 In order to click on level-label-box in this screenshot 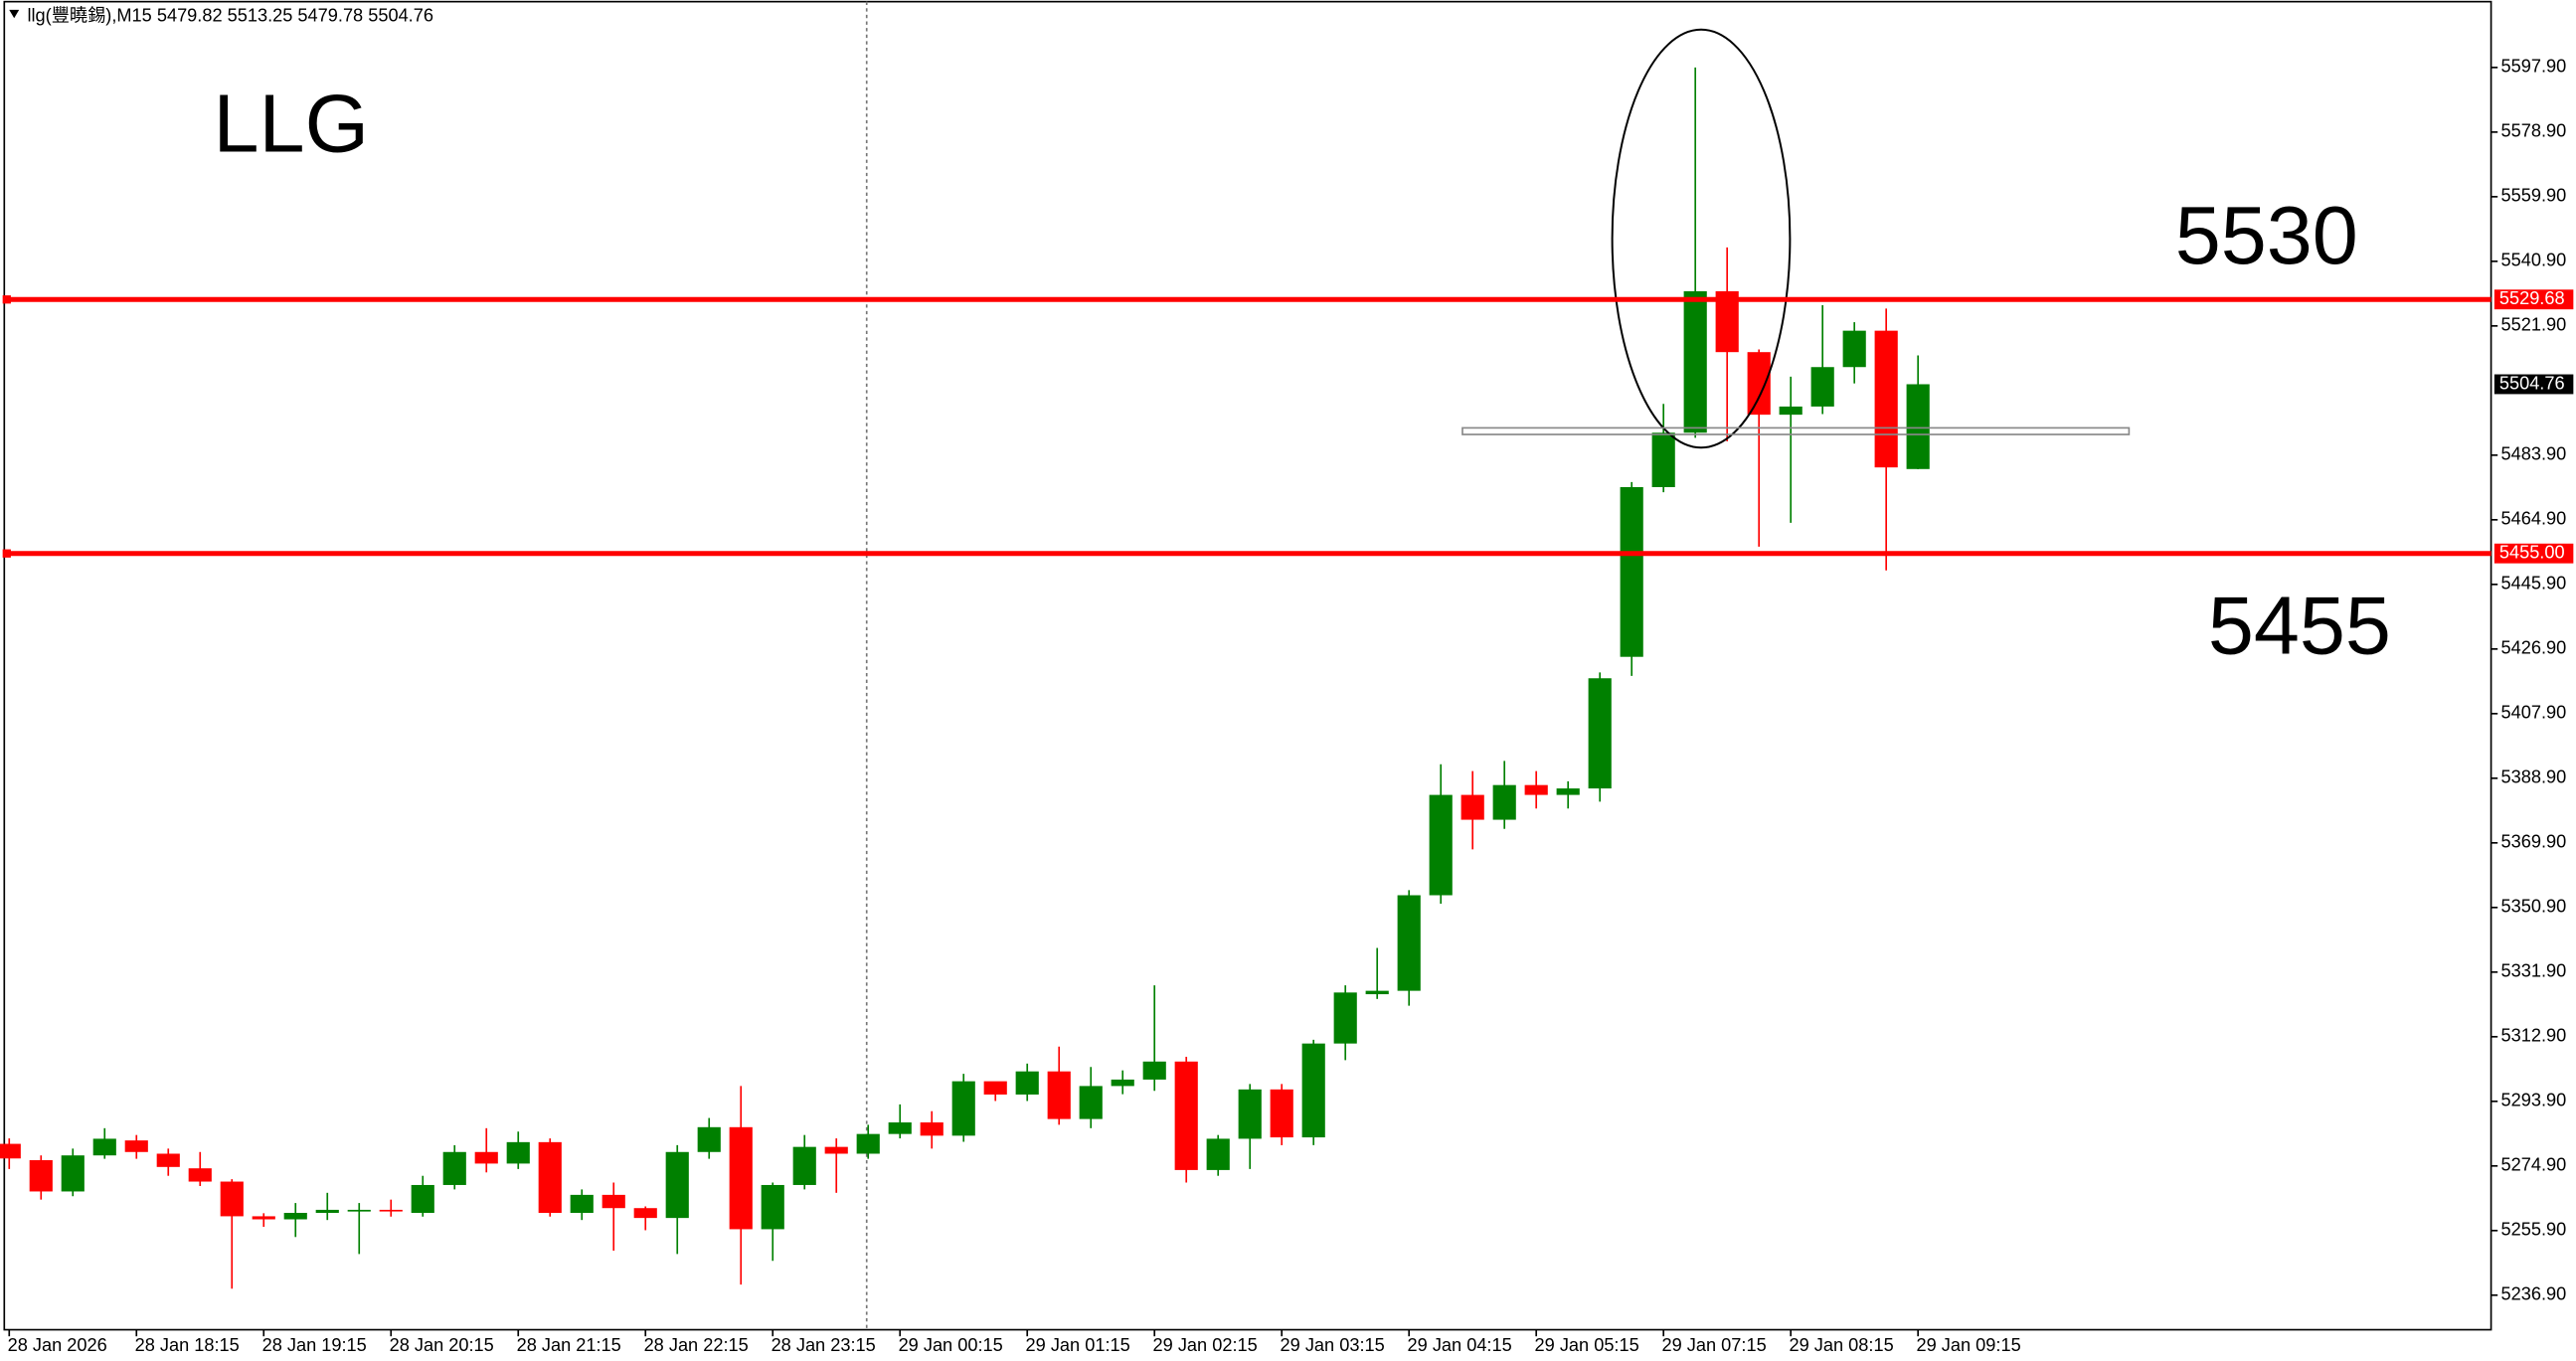, I will do `click(2533, 553)`.